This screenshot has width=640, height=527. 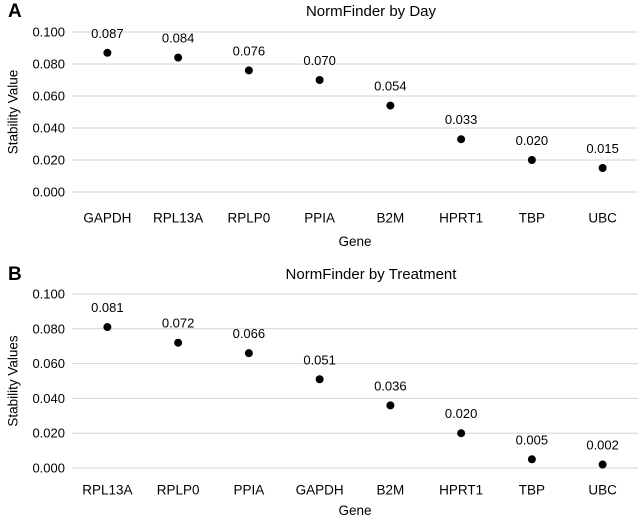 What do you see at coordinates (107, 33) in the screenshot?
I see `data-point-label: 0.087` at bounding box center [107, 33].